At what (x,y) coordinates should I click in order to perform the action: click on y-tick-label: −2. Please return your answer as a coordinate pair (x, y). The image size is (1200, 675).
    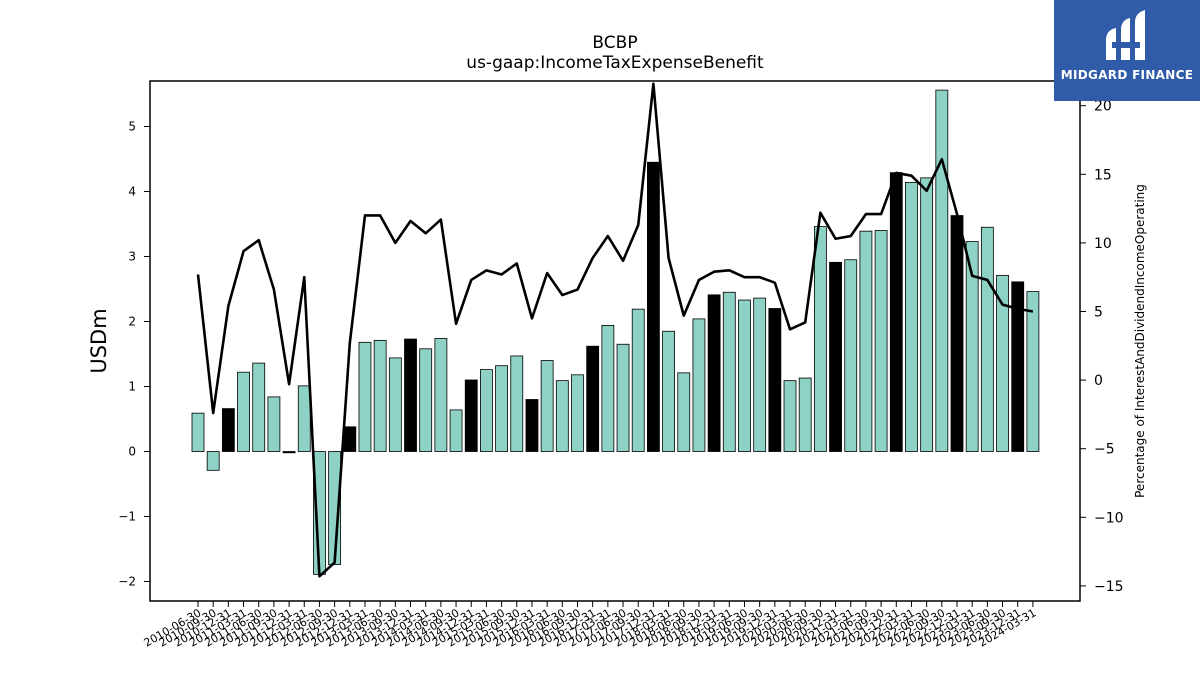
    Looking at the image, I should click on (127, 582).